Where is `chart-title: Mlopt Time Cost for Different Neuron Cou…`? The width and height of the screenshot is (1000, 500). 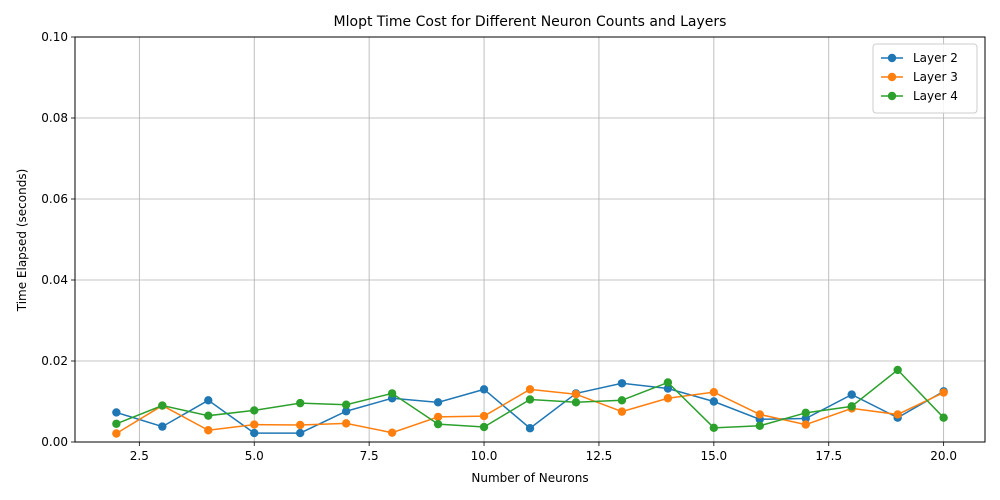
chart-title: Mlopt Time Cost for Different Neuron Cou… is located at coordinates (530, 22).